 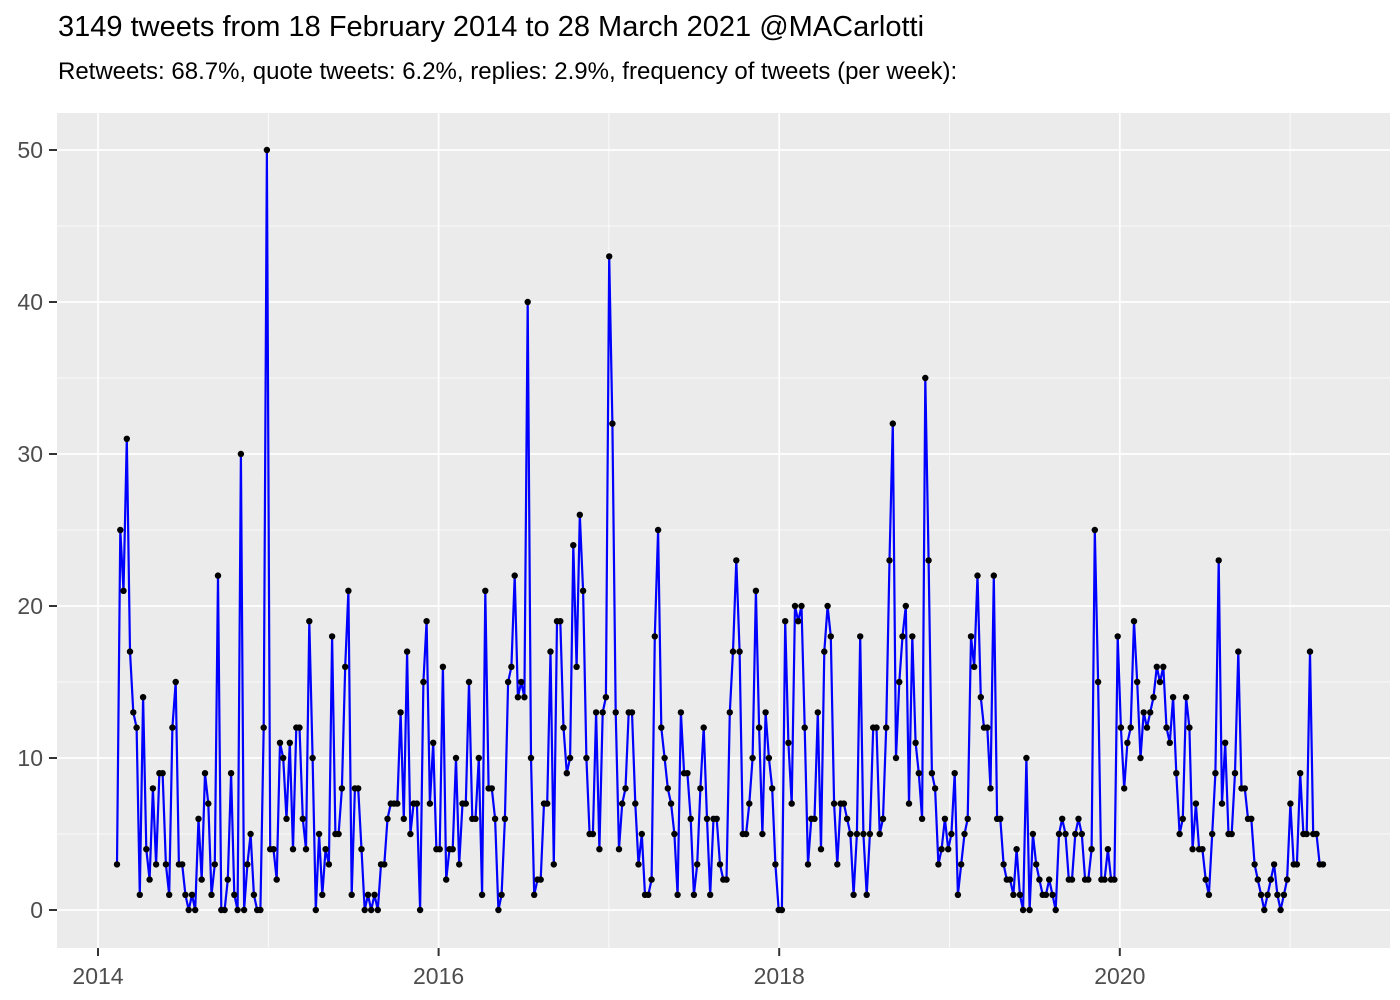 What do you see at coordinates (608, 976) in the screenshot?
I see `x-axis-labels: 2014 2016 2018 2020` at bounding box center [608, 976].